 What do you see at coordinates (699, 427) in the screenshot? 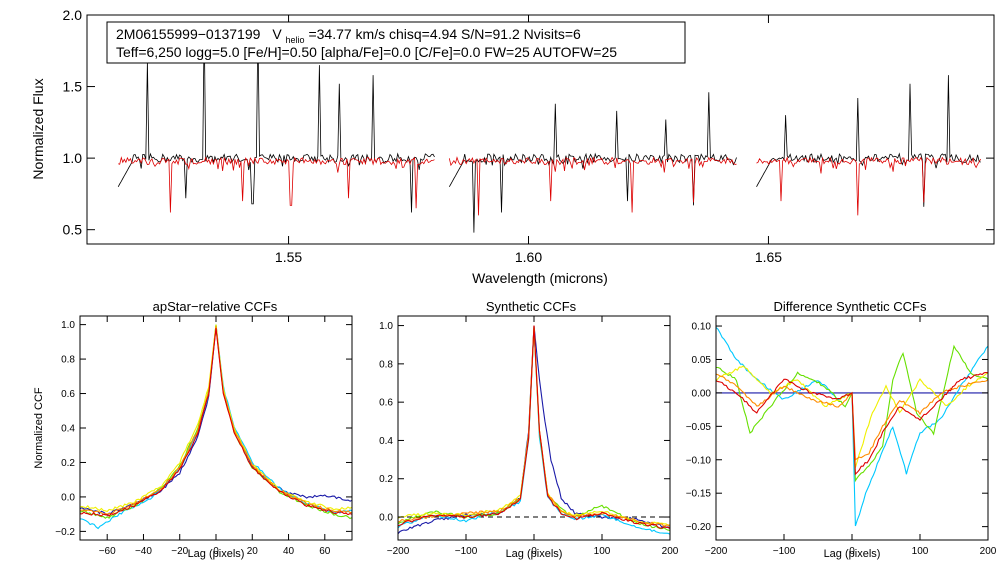
I see `y-tick-label: −0.05` at bounding box center [699, 427].